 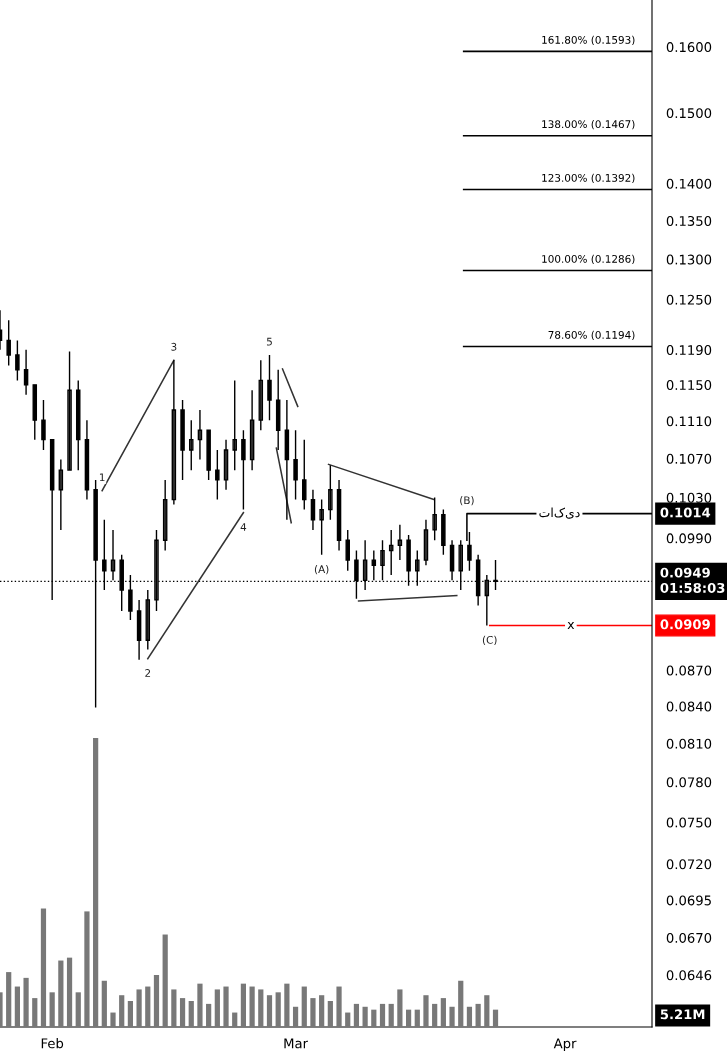 What do you see at coordinates (588, 178) in the screenshot?
I see `series-label: 123.00% (0.1392)` at bounding box center [588, 178].